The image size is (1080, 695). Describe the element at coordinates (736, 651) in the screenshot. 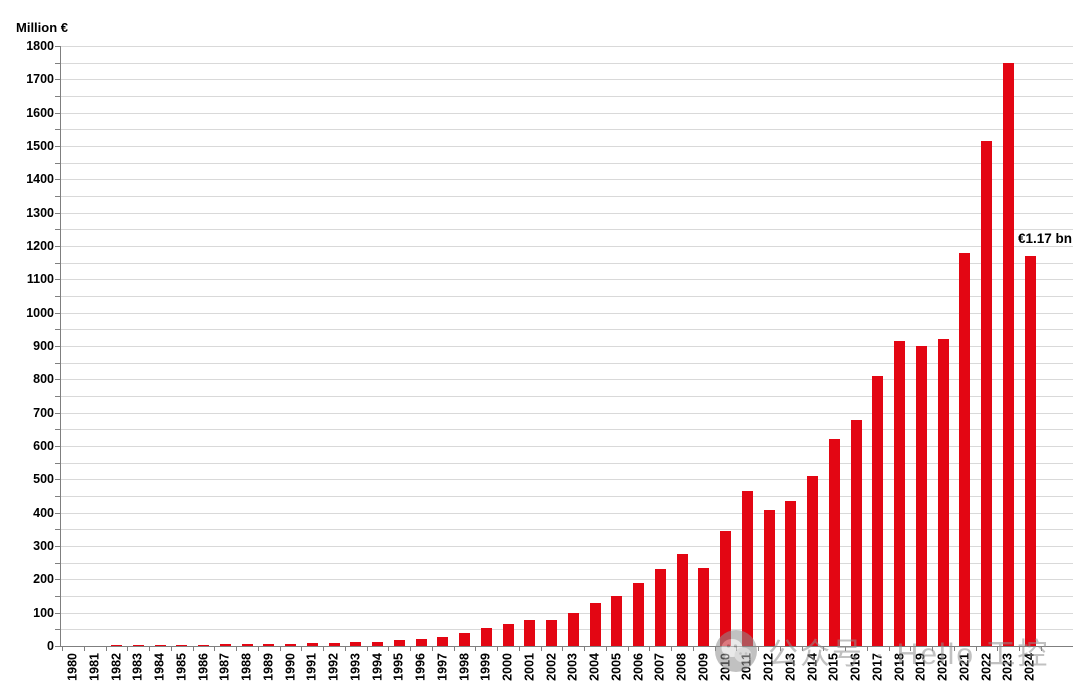

I see `wechat-official-account-icon` at that location.